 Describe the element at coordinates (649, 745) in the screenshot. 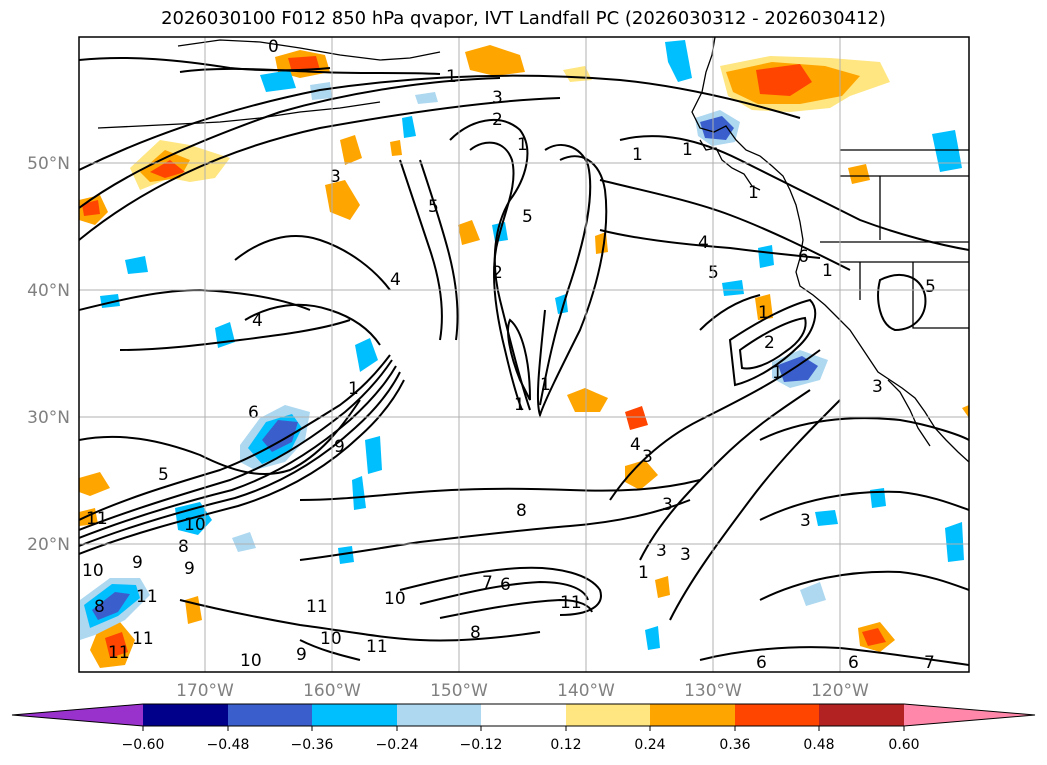

I see `colorbar-tick-label: 0.24` at that location.